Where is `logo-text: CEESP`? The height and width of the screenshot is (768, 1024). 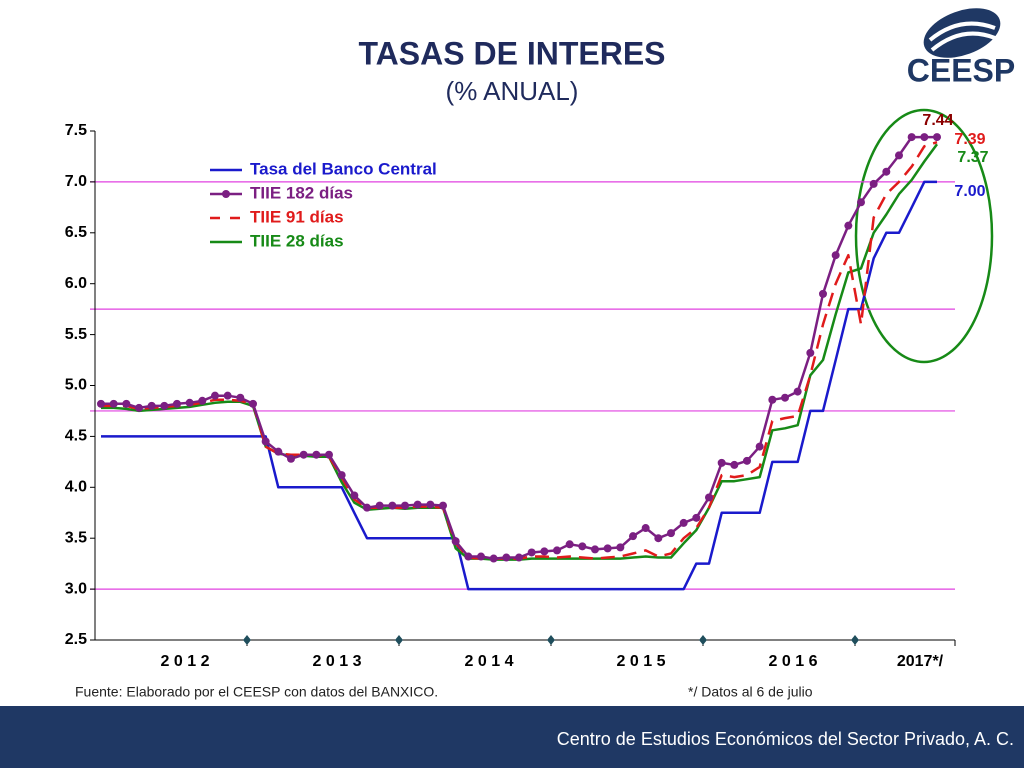
logo-text: CEESP is located at coordinates (961, 70).